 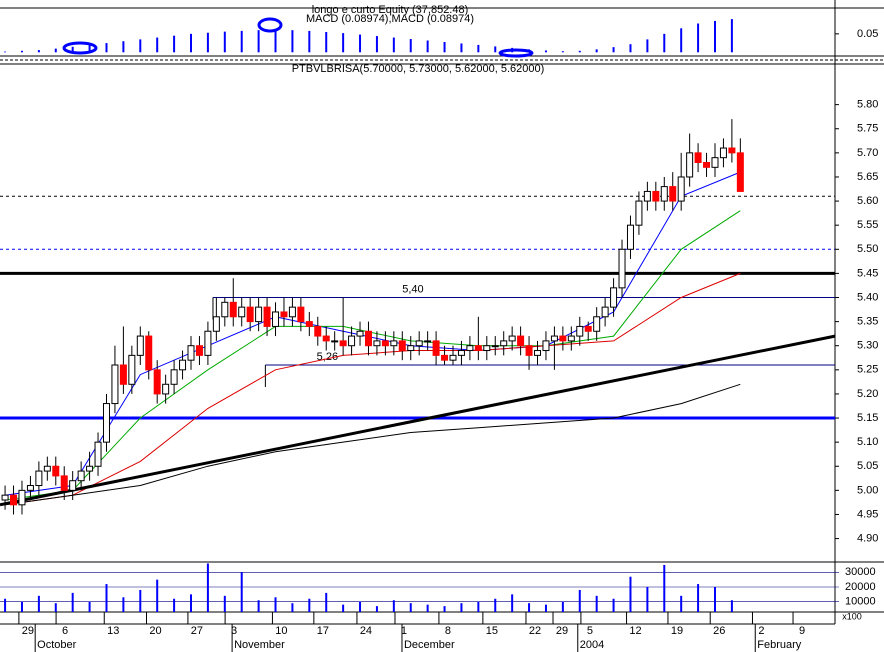 I want to click on y-tick-label: 5.60, so click(x=867, y=201).